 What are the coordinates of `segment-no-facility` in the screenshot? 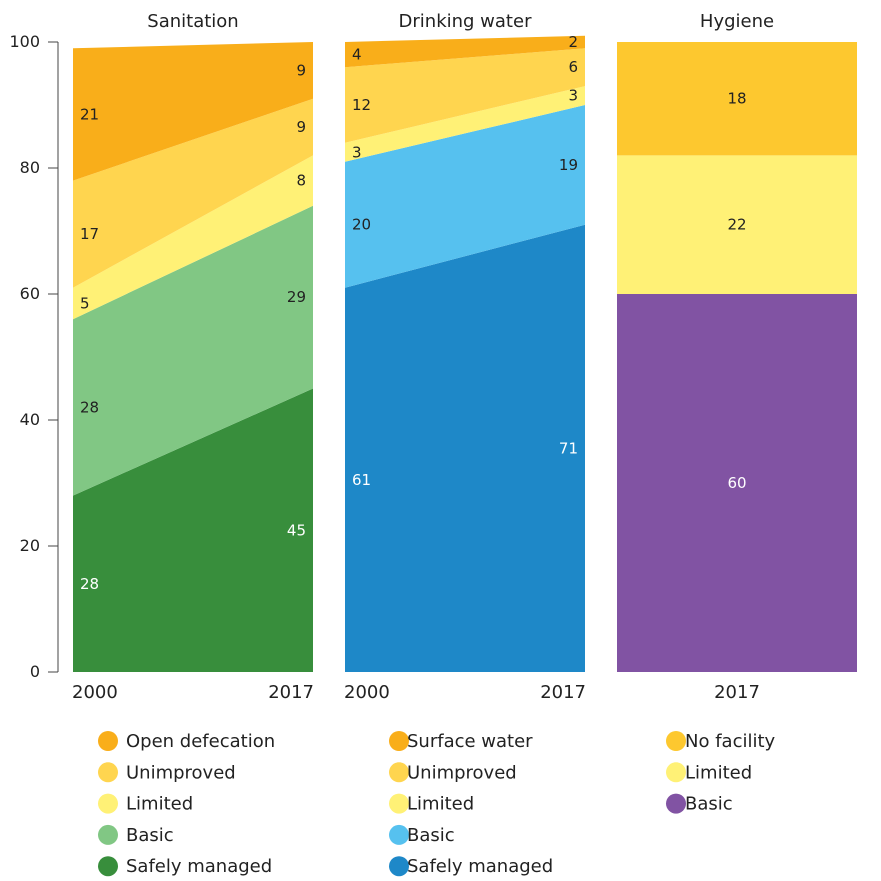 It's located at (737, 99).